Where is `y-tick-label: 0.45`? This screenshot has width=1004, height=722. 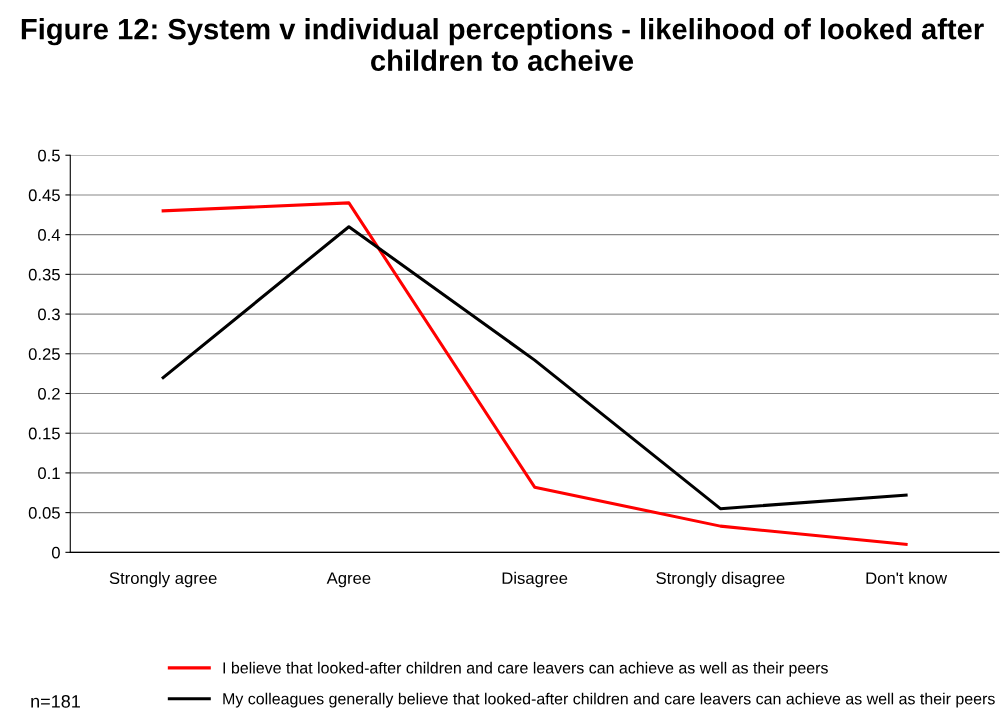 y-tick-label: 0.45 is located at coordinates (44, 195).